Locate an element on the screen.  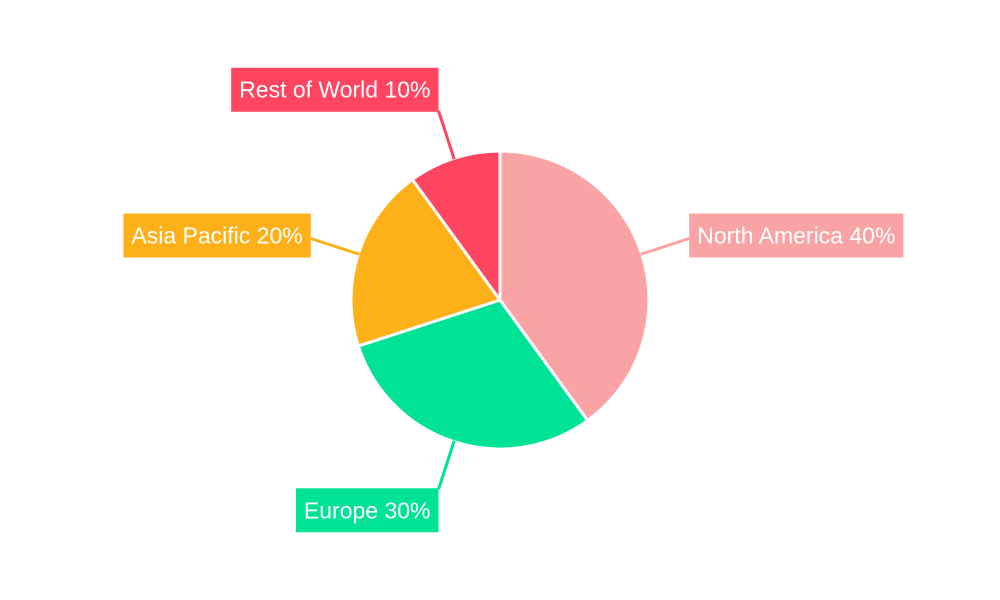
data-label-text: North America 40% is located at coordinates (796, 236).